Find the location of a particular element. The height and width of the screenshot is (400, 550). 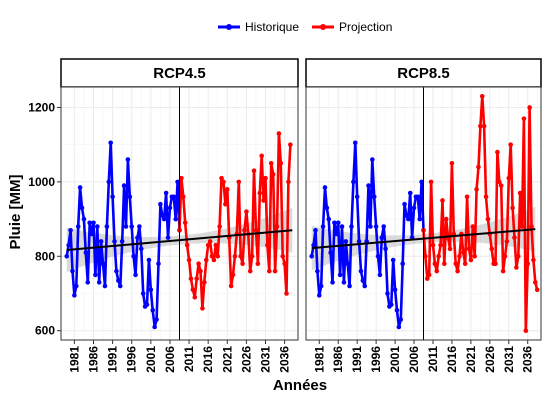

legend-label: Projection is located at coordinates (365, 27).